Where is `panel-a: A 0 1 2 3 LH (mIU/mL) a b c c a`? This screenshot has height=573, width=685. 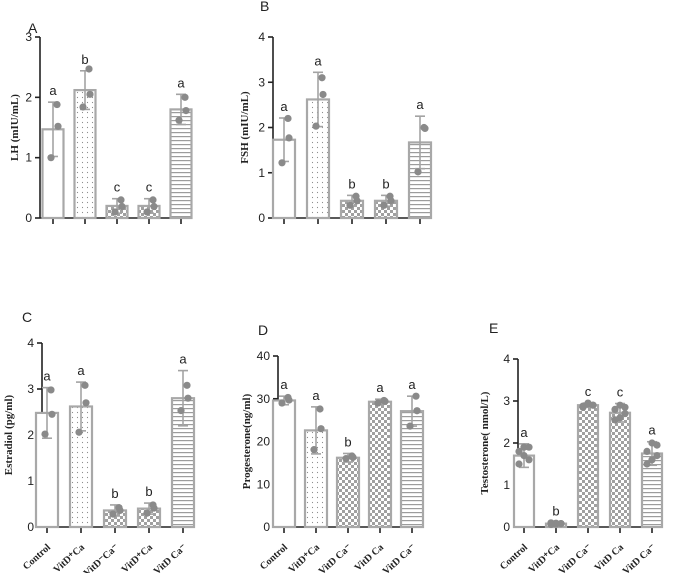 panel-a: A 0 1 2 3 LH (mIU/mL) a b c c a is located at coordinates (101, 122).